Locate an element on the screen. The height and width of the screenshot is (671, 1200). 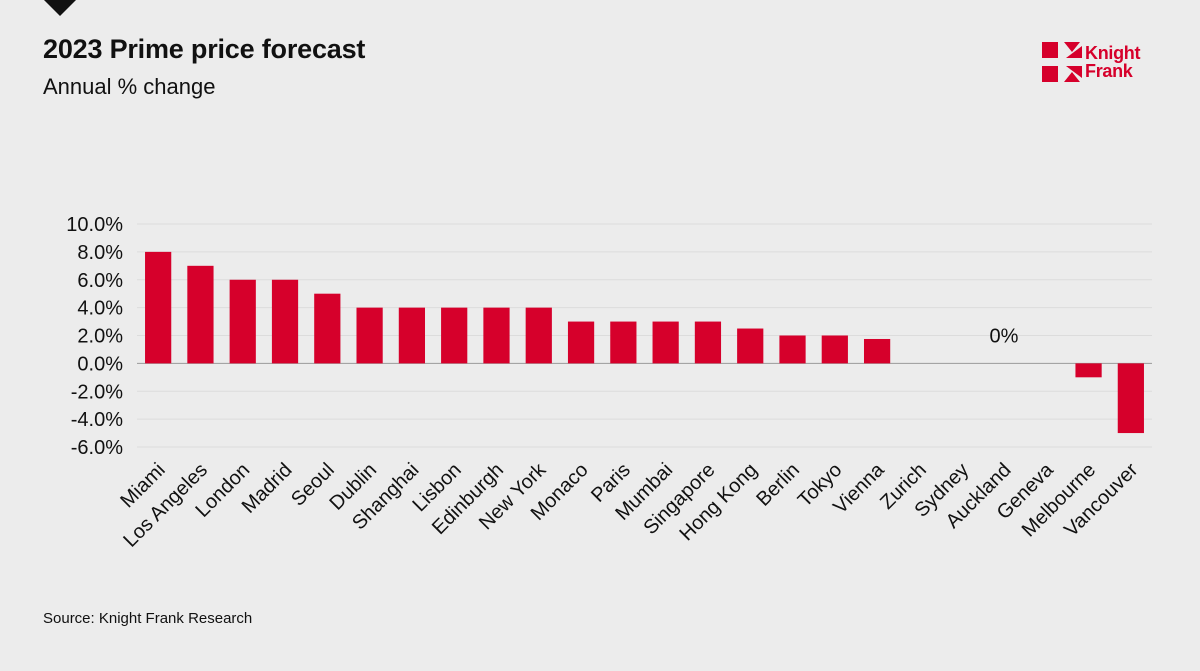
bar-mumbai is located at coordinates (665, 342).